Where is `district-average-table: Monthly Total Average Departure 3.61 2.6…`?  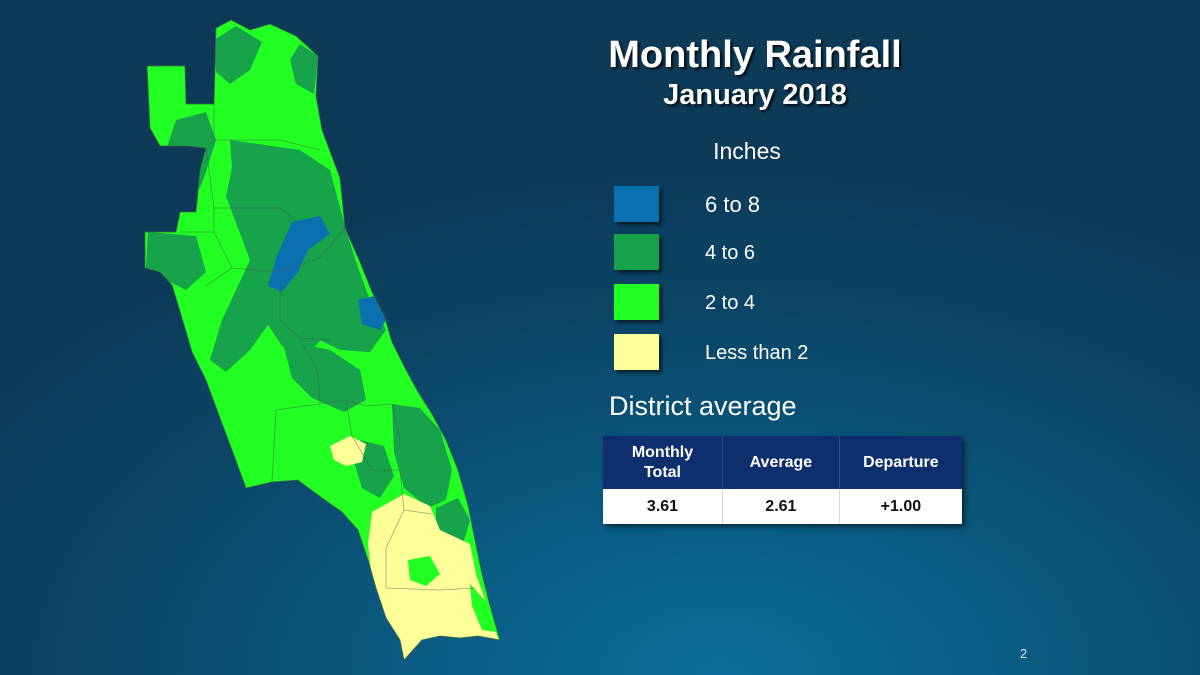
district-average-table: Monthly Total Average Departure 3.61 2.6… is located at coordinates (782, 480).